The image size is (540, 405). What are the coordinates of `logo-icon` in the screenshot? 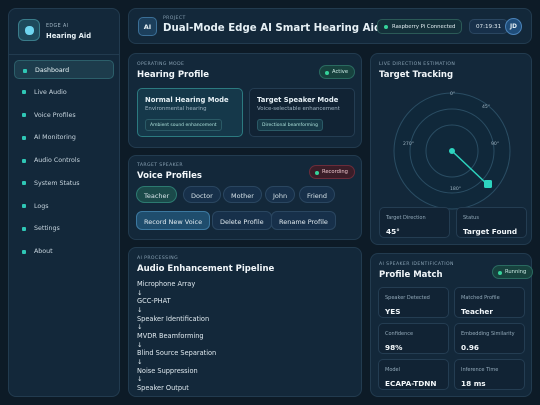 It's located at (29, 30).